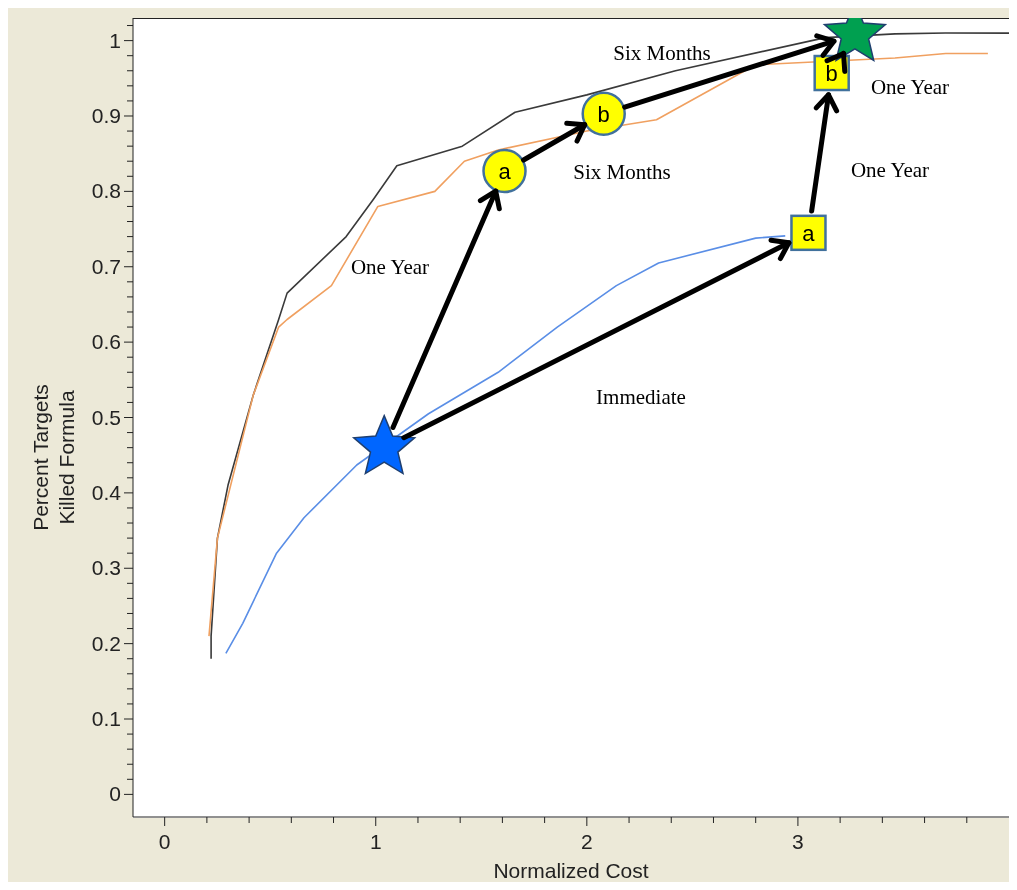 The image size is (1017, 890). What do you see at coordinates (641, 397) in the screenshot?
I see `annotation: Immediate` at bounding box center [641, 397].